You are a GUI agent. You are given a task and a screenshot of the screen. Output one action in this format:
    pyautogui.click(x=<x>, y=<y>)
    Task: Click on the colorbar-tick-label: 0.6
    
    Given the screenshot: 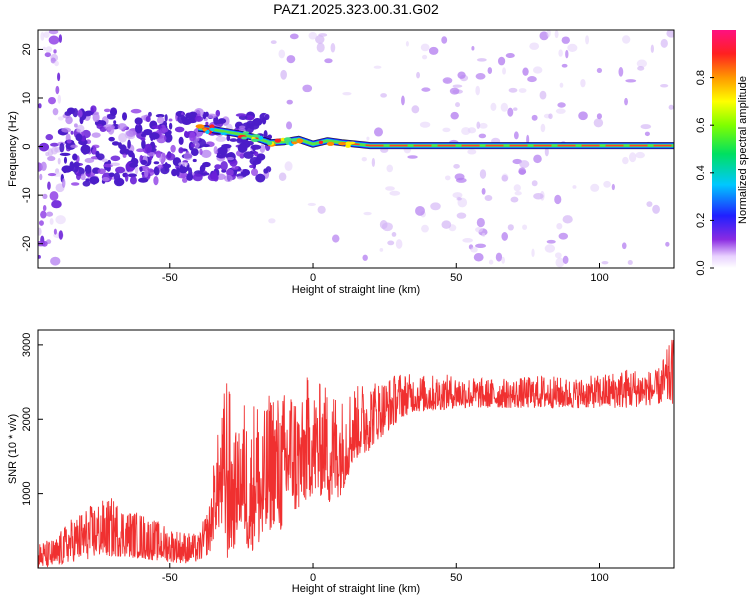 What is the action you would take?
    pyautogui.click(x=701, y=125)
    